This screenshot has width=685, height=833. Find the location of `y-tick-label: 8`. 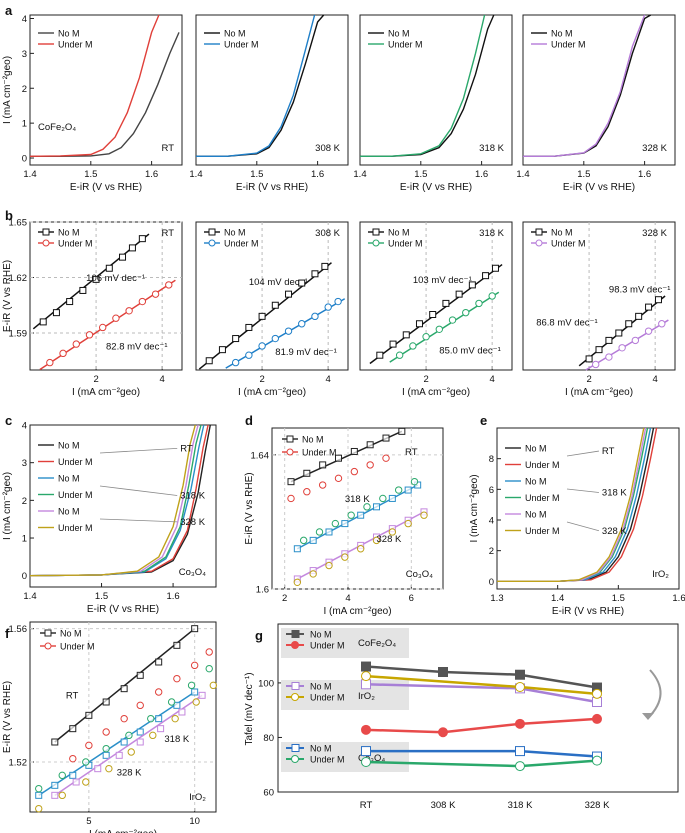

y-tick-label: 8 is located at coordinates (491, 459).